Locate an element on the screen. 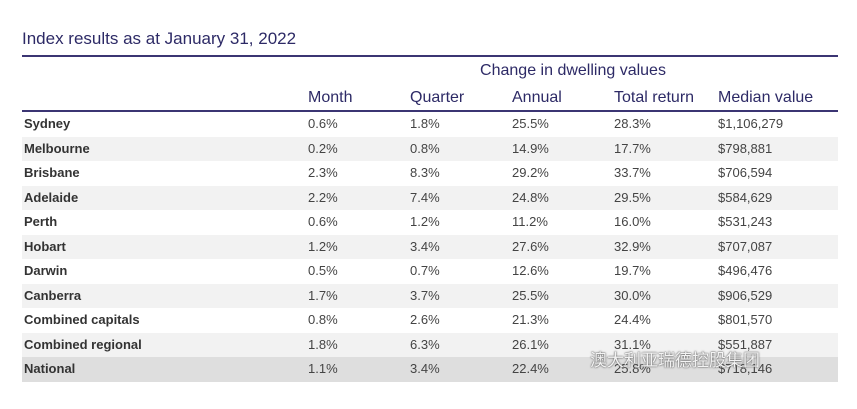 This screenshot has width=857, height=409. cell-value: 2.3% is located at coordinates (323, 172).